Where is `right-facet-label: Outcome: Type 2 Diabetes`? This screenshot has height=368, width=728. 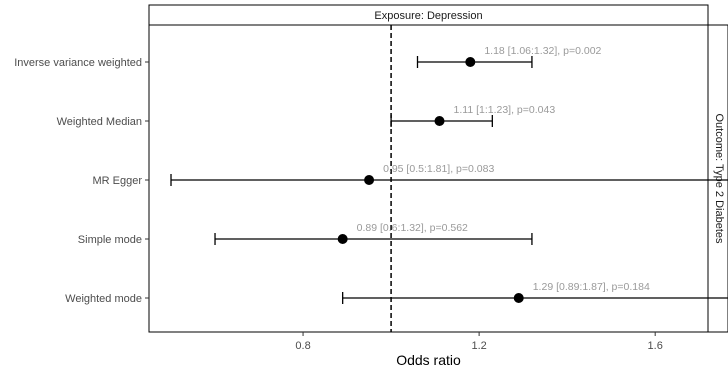
right-facet-label: Outcome: Type 2 Diabetes is located at coordinates (719, 178).